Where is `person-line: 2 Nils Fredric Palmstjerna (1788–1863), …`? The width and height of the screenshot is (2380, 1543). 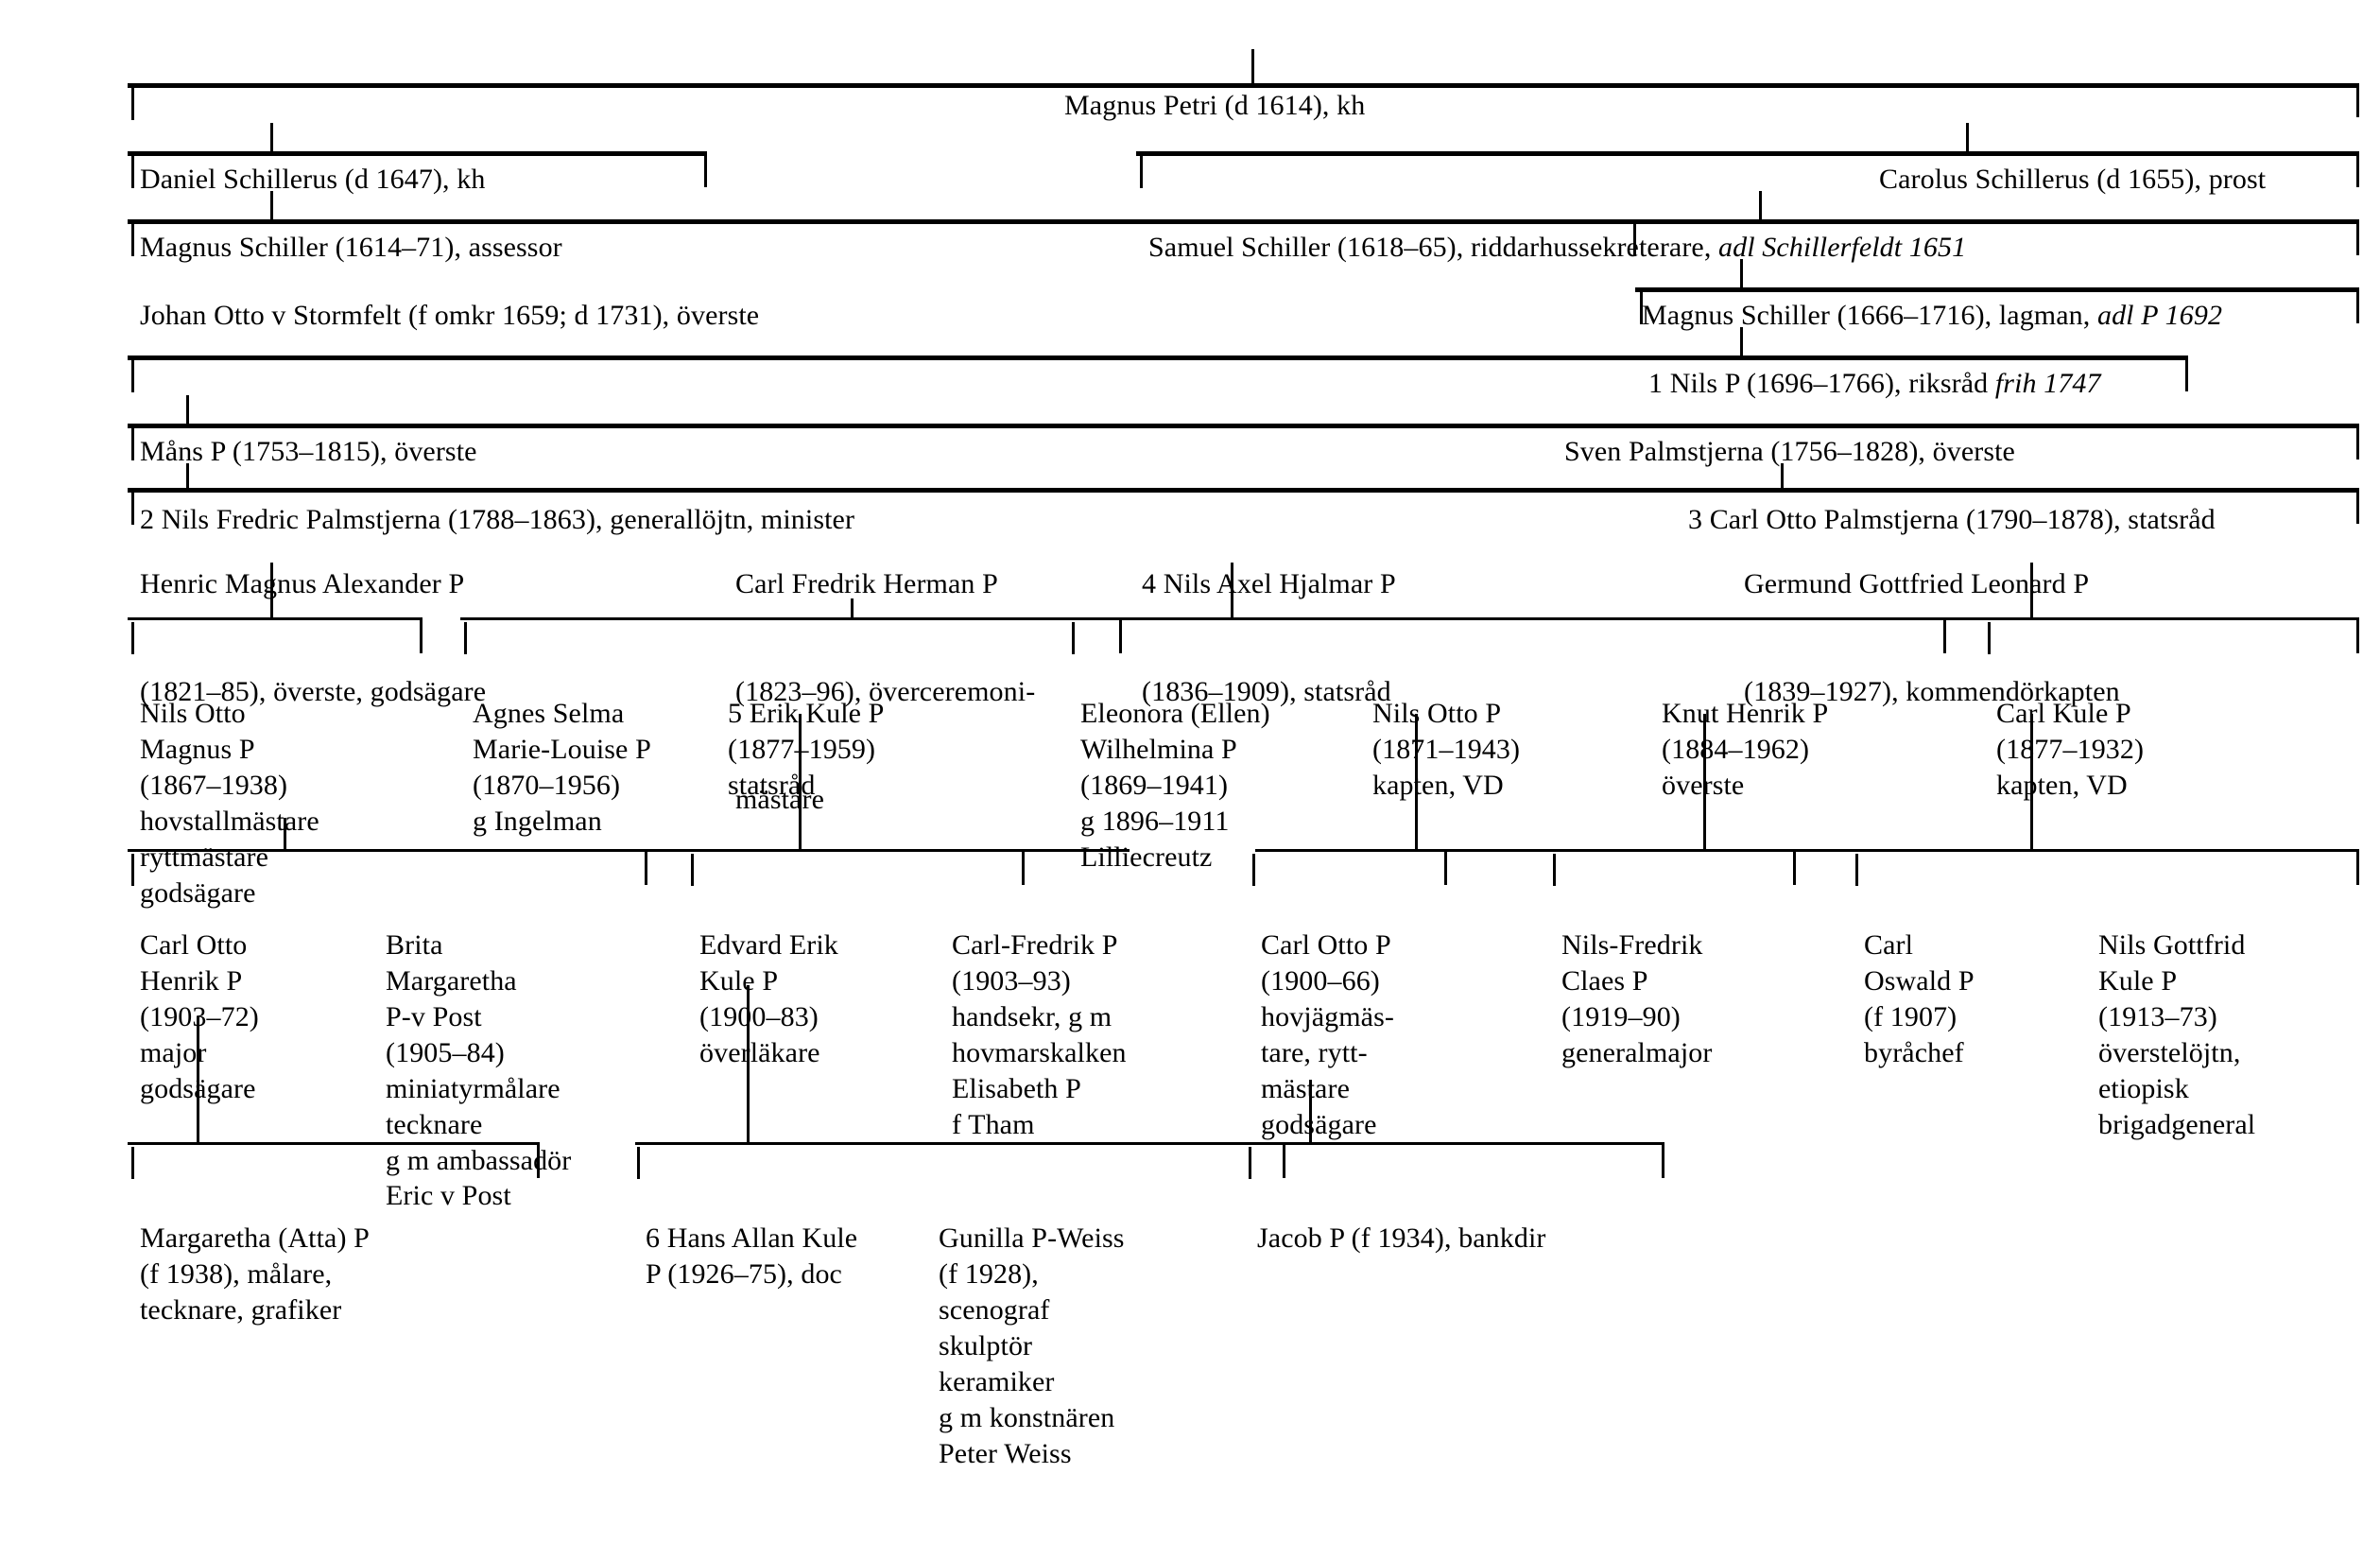 person-line: 2 Nils Fredric Palmstjerna (1788–1863), … is located at coordinates (498, 519).